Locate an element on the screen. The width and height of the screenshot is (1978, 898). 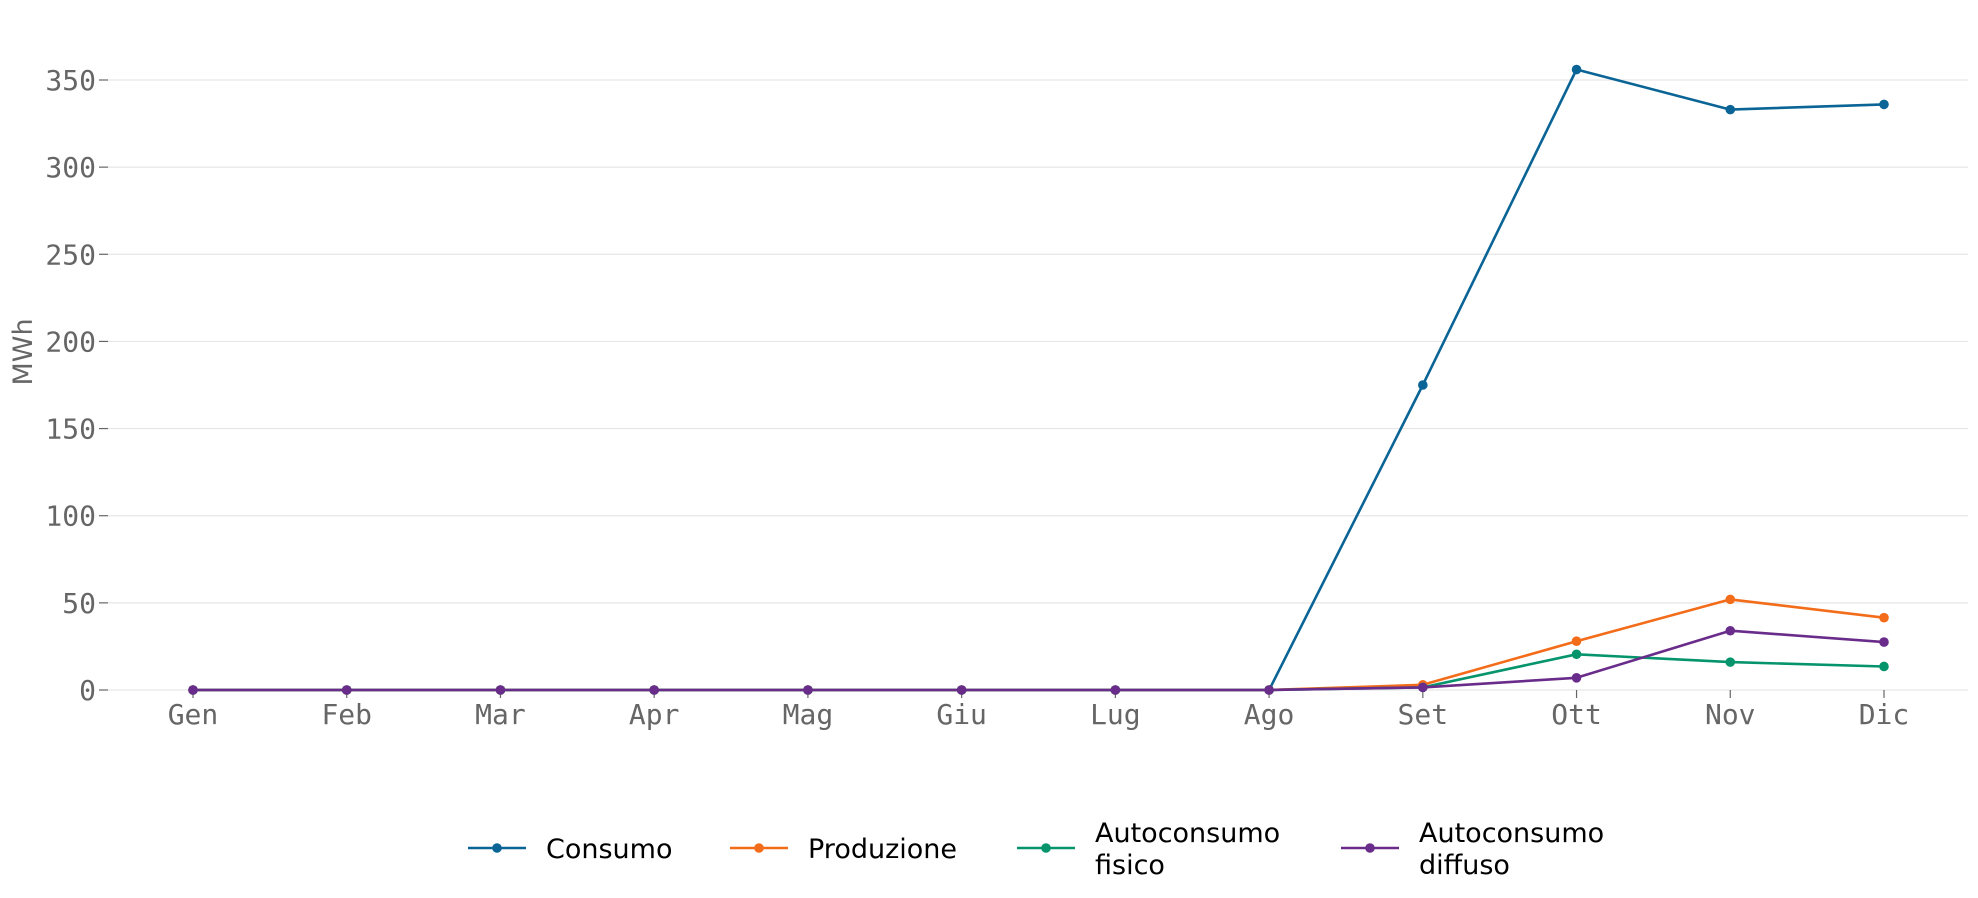
y-tick-label: 250 is located at coordinates (70, 254).